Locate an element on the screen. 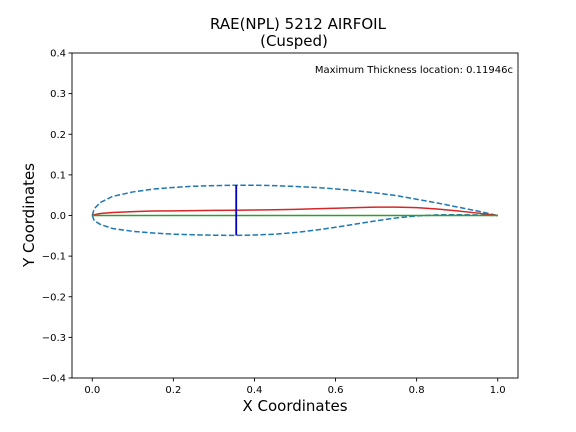  series-airfoil-lower-surface is located at coordinates (294, 225).